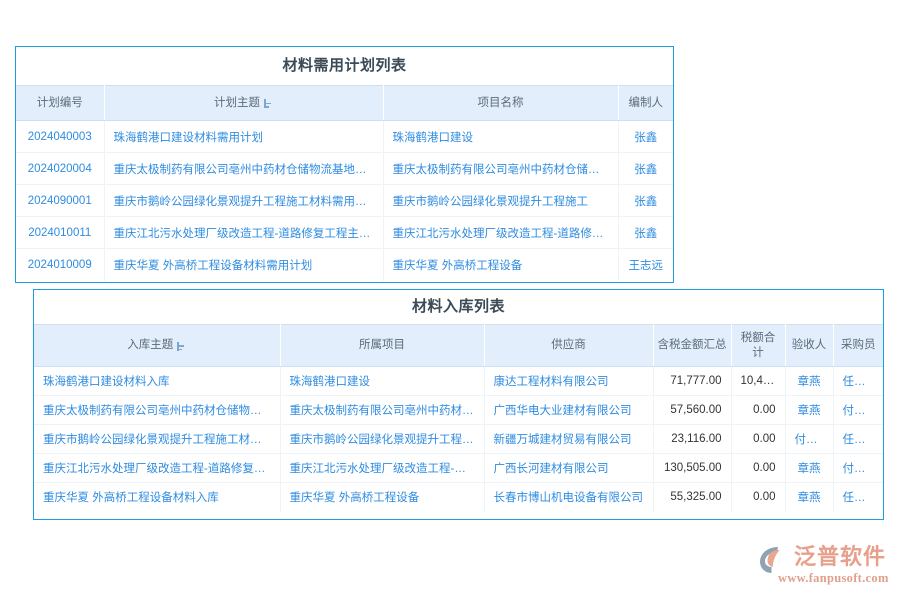 This screenshot has height=600, width=900. Describe the element at coordinates (501, 232) in the screenshot. I see `cell-project-name: 重庆江北污水处理厂级改造工程-道路修复工程` at that location.